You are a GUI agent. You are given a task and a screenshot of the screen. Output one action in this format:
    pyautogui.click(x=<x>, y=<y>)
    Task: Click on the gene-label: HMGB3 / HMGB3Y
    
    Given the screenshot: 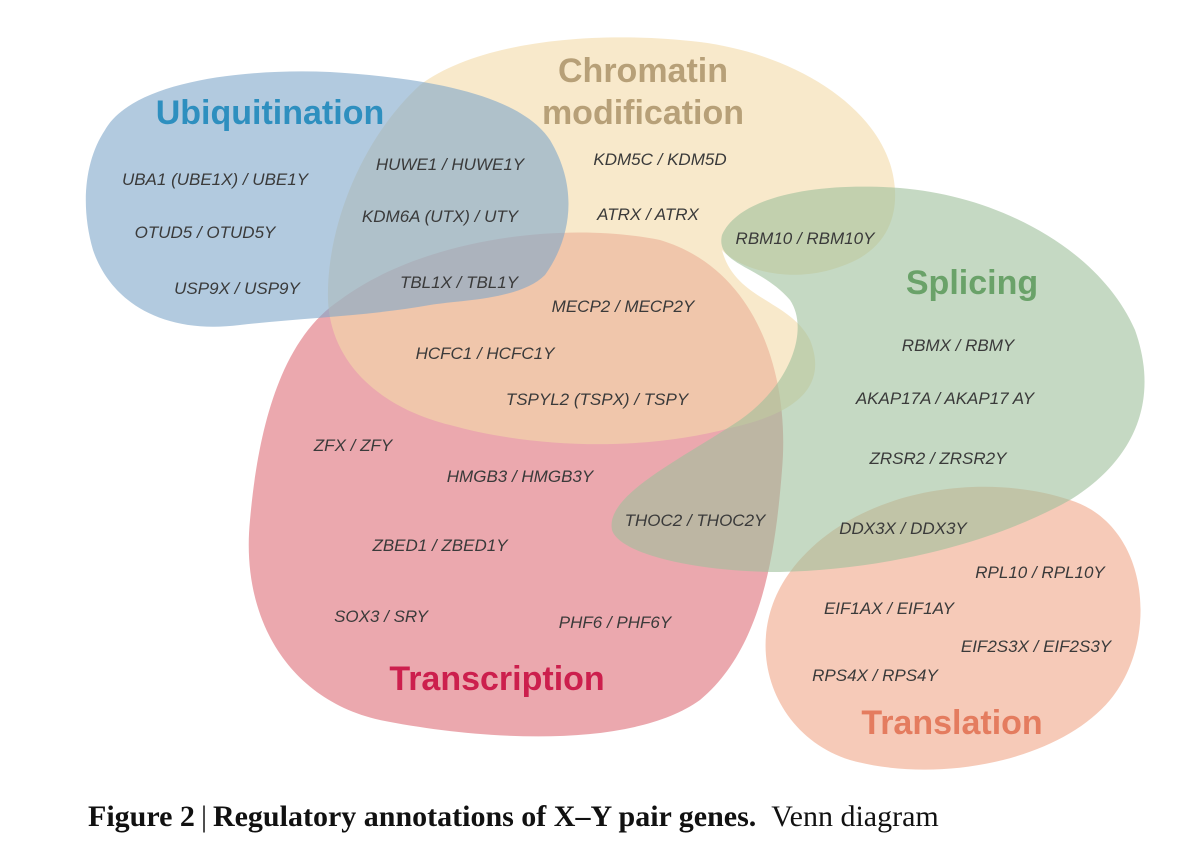 What is the action you would take?
    pyautogui.click(x=521, y=476)
    